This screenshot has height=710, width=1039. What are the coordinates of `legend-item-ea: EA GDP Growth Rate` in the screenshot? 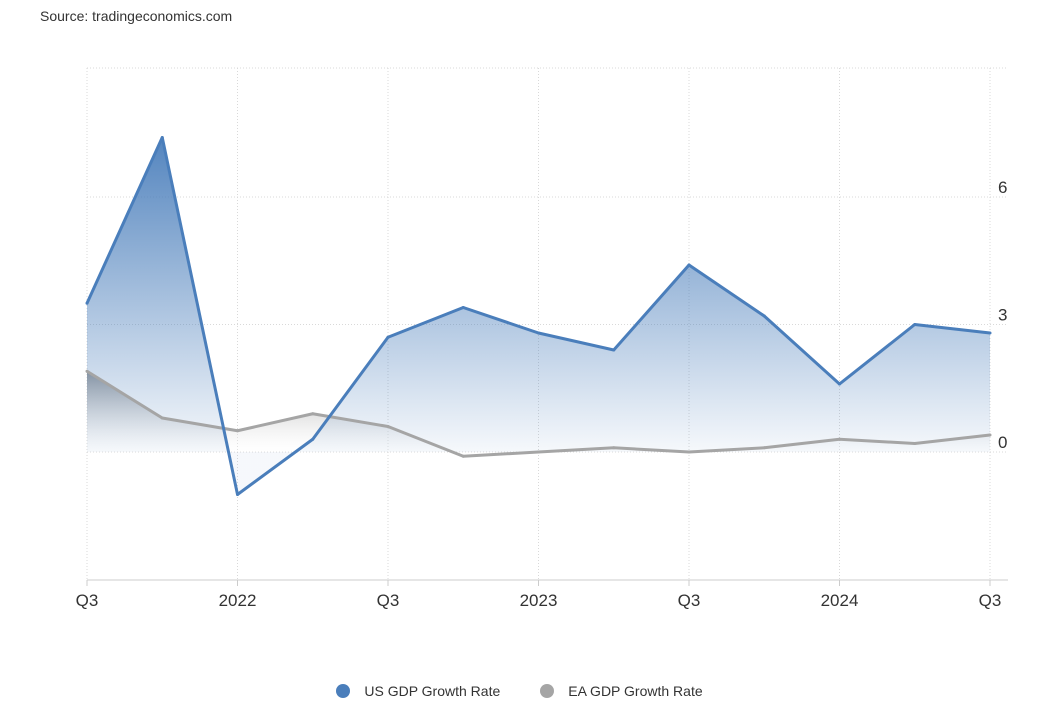 It's located at (621, 691).